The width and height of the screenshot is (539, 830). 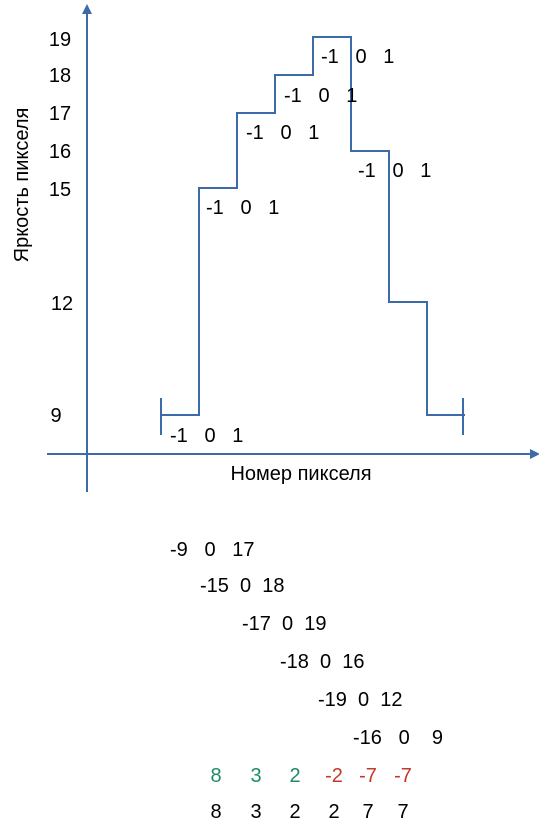 I want to click on y-tick-17: 17, so click(x=60, y=114).